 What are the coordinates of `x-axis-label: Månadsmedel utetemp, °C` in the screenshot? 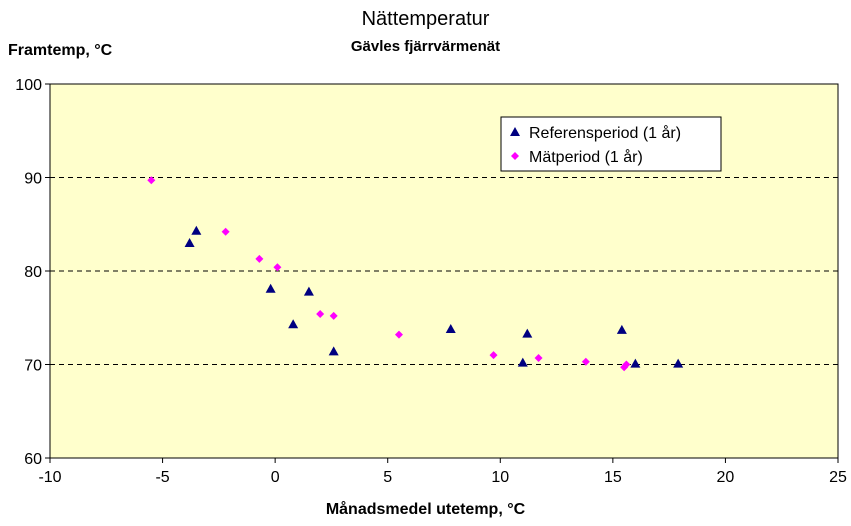 It's located at (425, 509).